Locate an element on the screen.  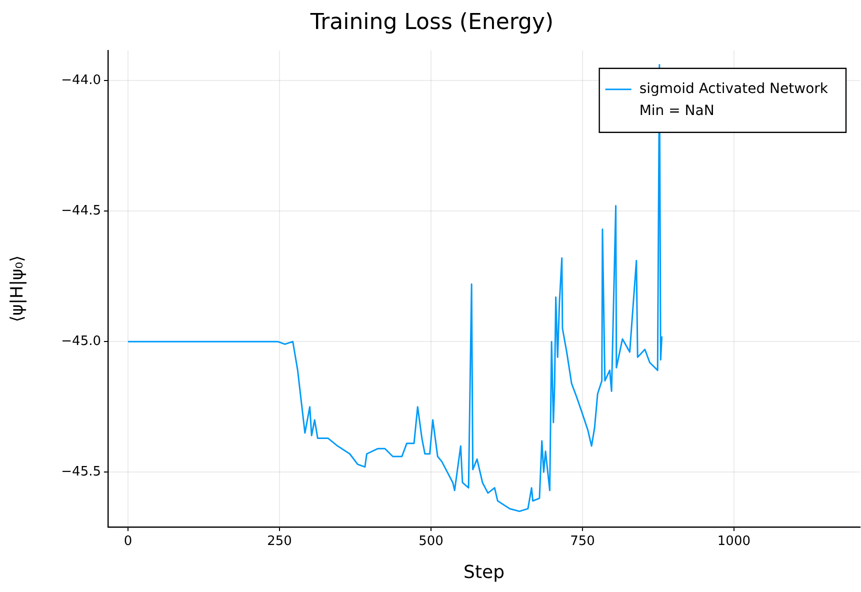
x-tick-label: 500 is located at coordinates (431, 542).